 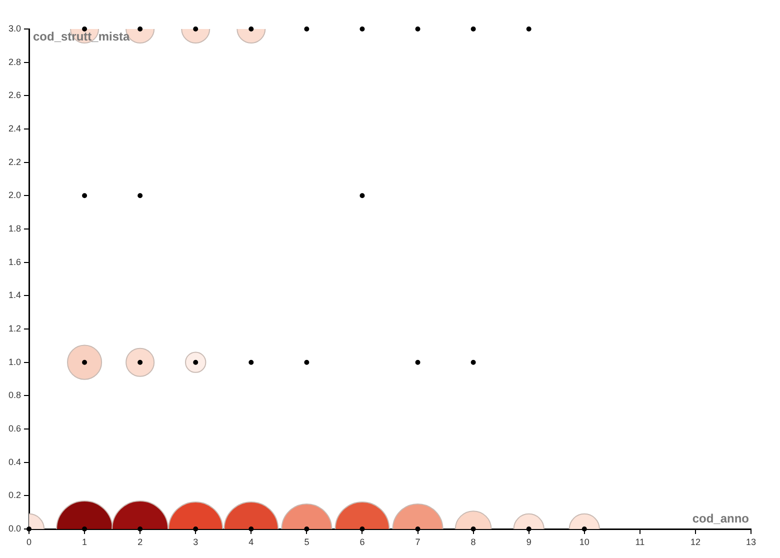 I want to click on y-tick-label: 0.0, so click(x=14, y=528).